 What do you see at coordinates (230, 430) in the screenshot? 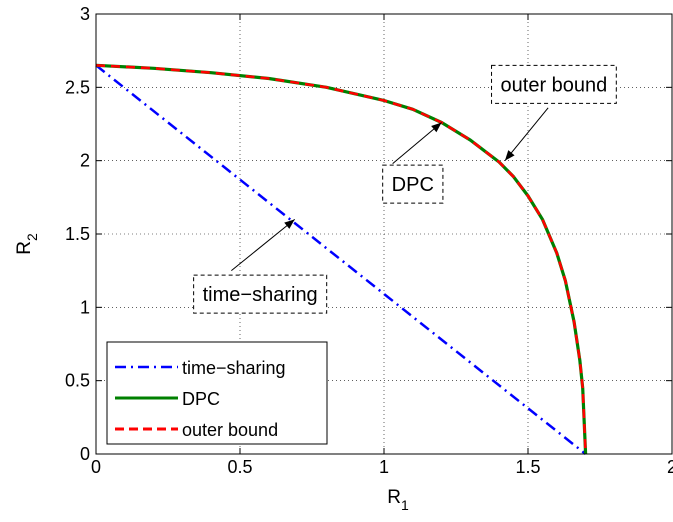
I see `legend-label-outer-bound: outer bound` at bounding box center [230, 430].